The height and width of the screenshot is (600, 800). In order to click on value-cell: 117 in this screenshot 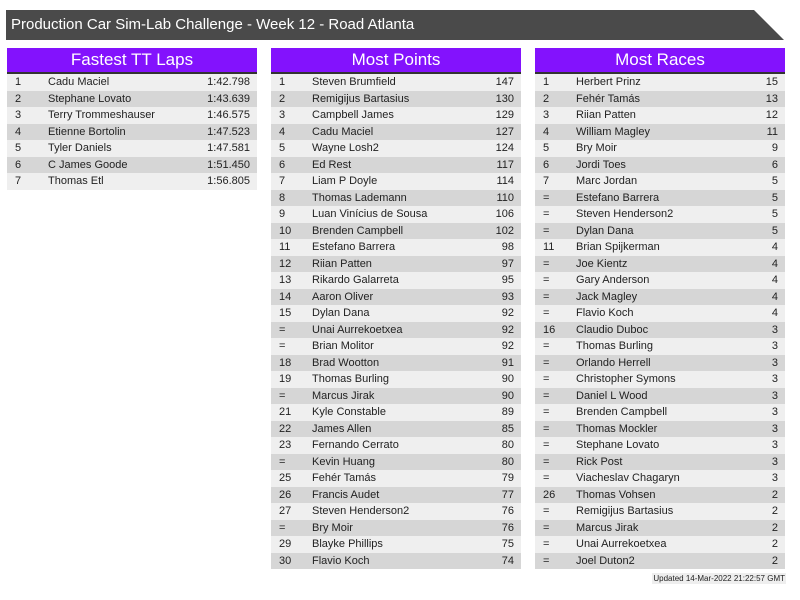, I will do `click(505, 164)`.